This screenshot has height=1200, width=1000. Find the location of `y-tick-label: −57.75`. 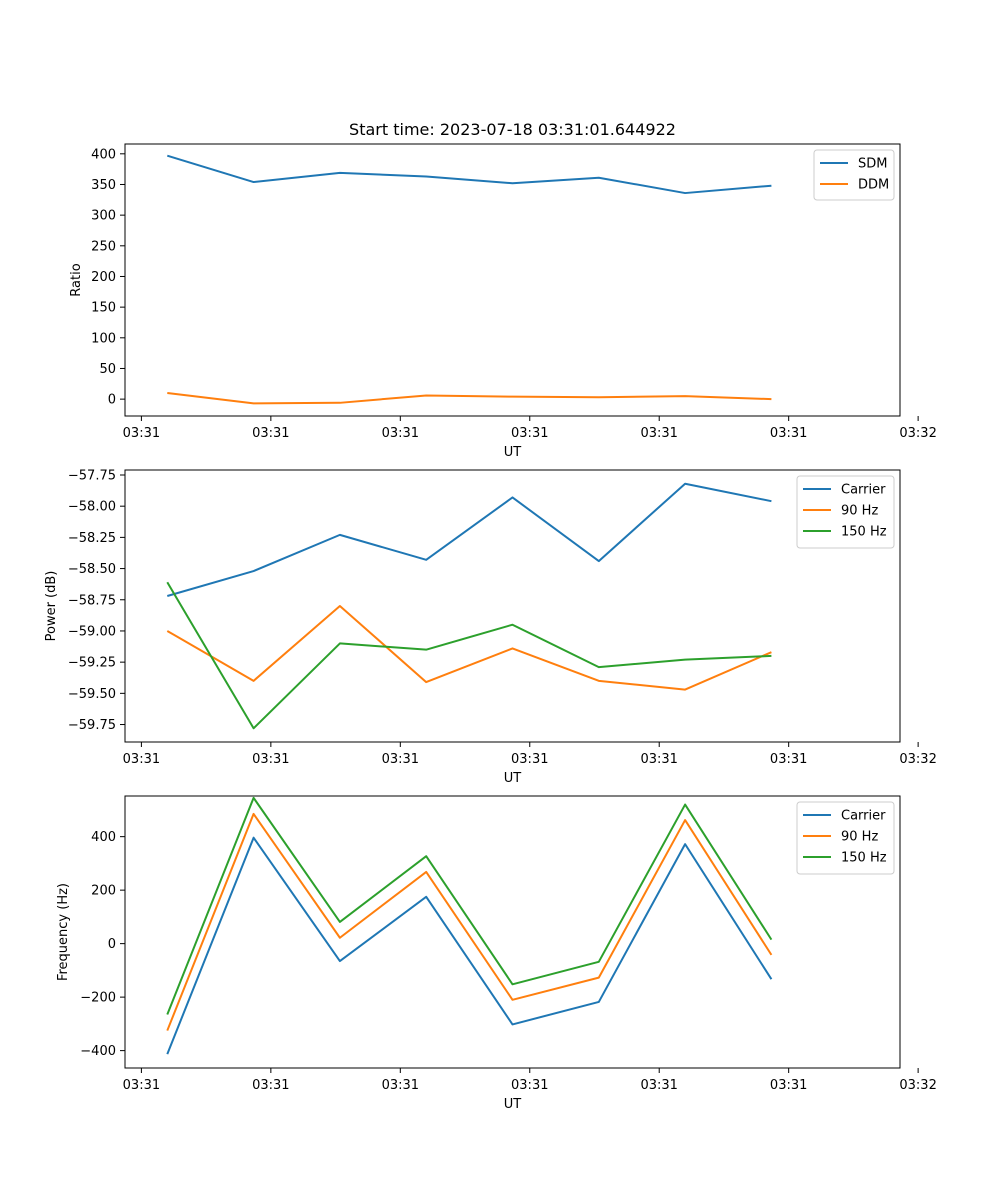

y-tick-label: −57.75 is located at coordinates (92, 475).